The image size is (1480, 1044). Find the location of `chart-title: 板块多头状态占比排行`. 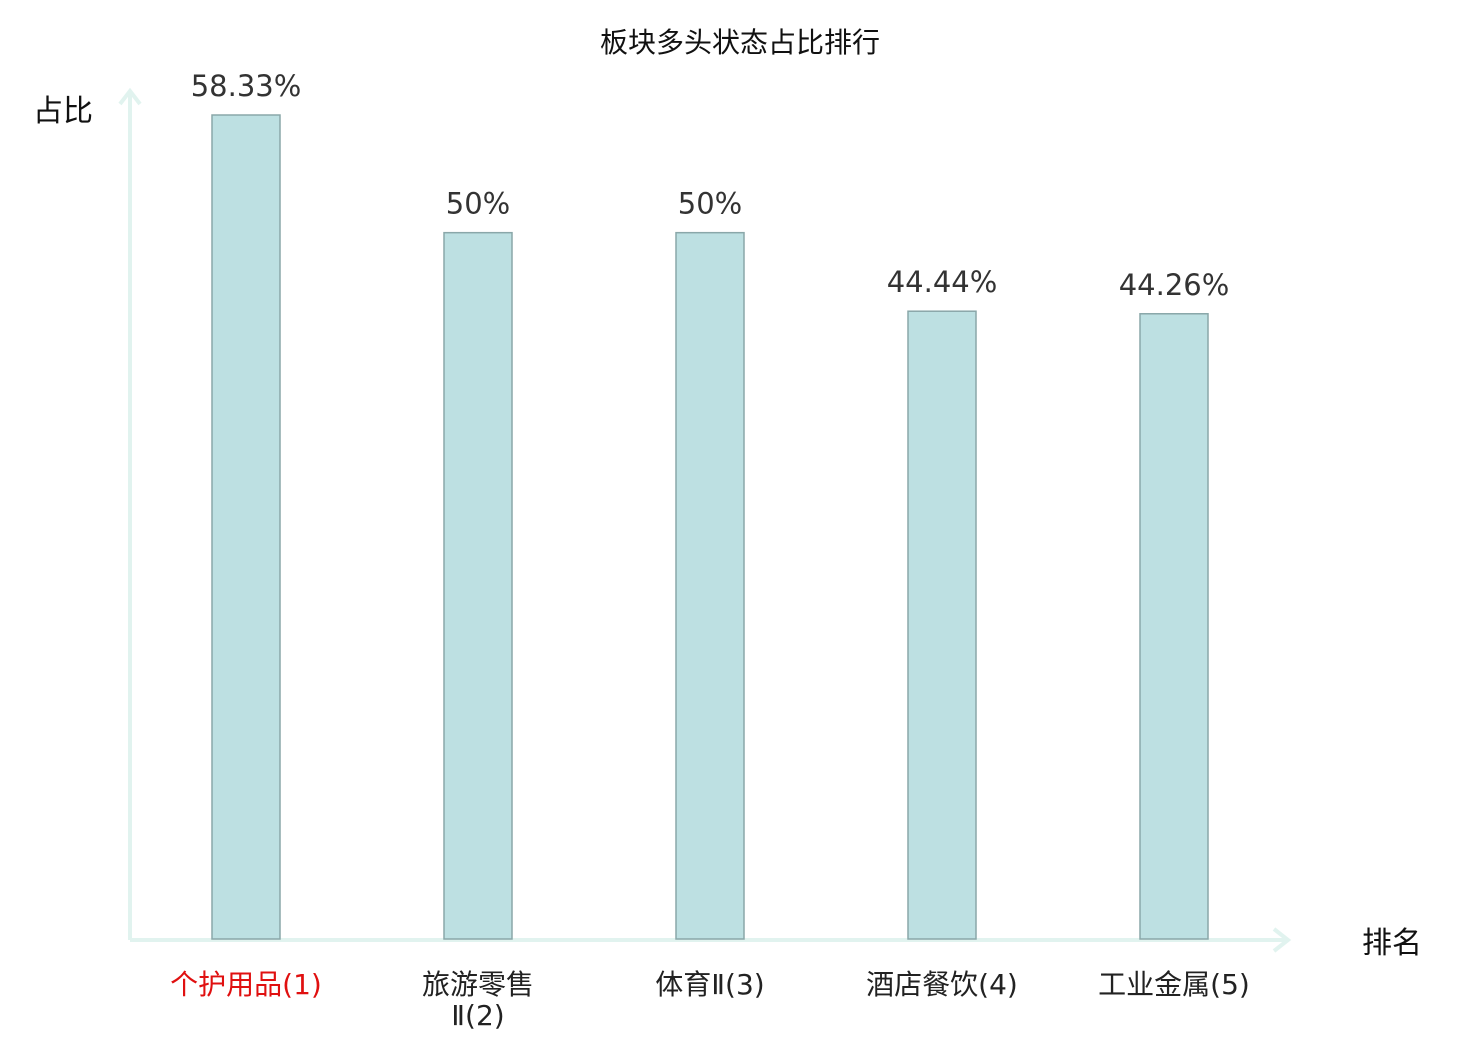

chart-title: 板块多头状态占比排行 is located at coordinates (740, 42).